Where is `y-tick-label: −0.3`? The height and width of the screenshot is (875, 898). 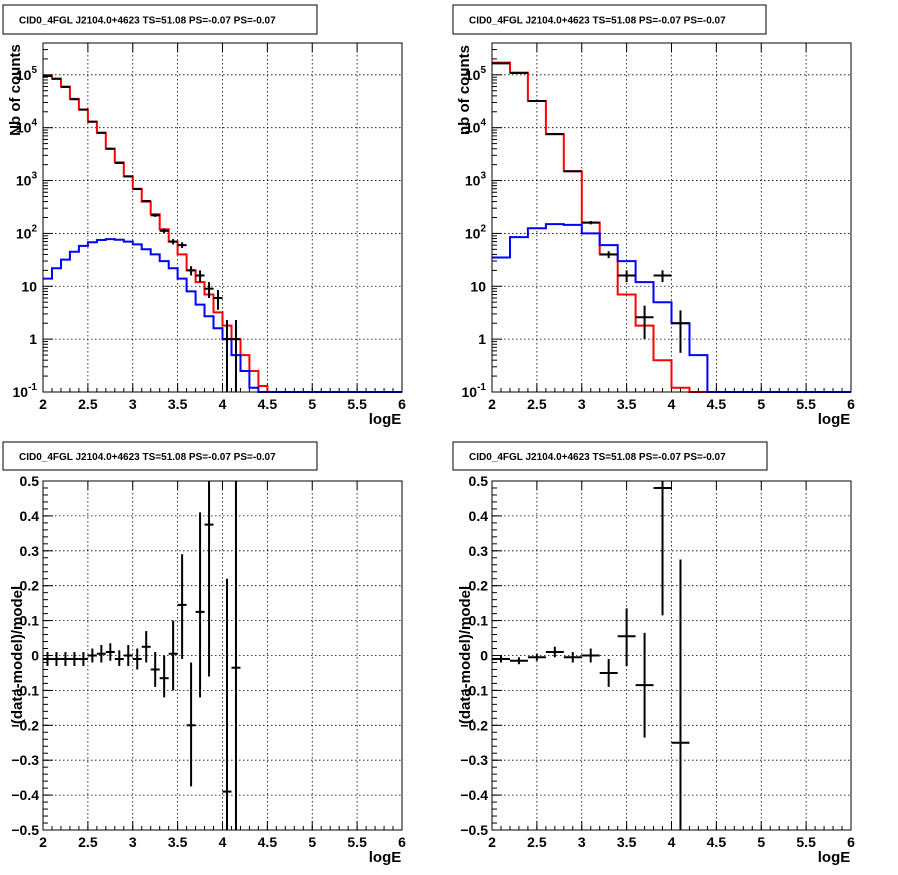
y-tick-label: −0.3 is located at coordinates (25, 760).